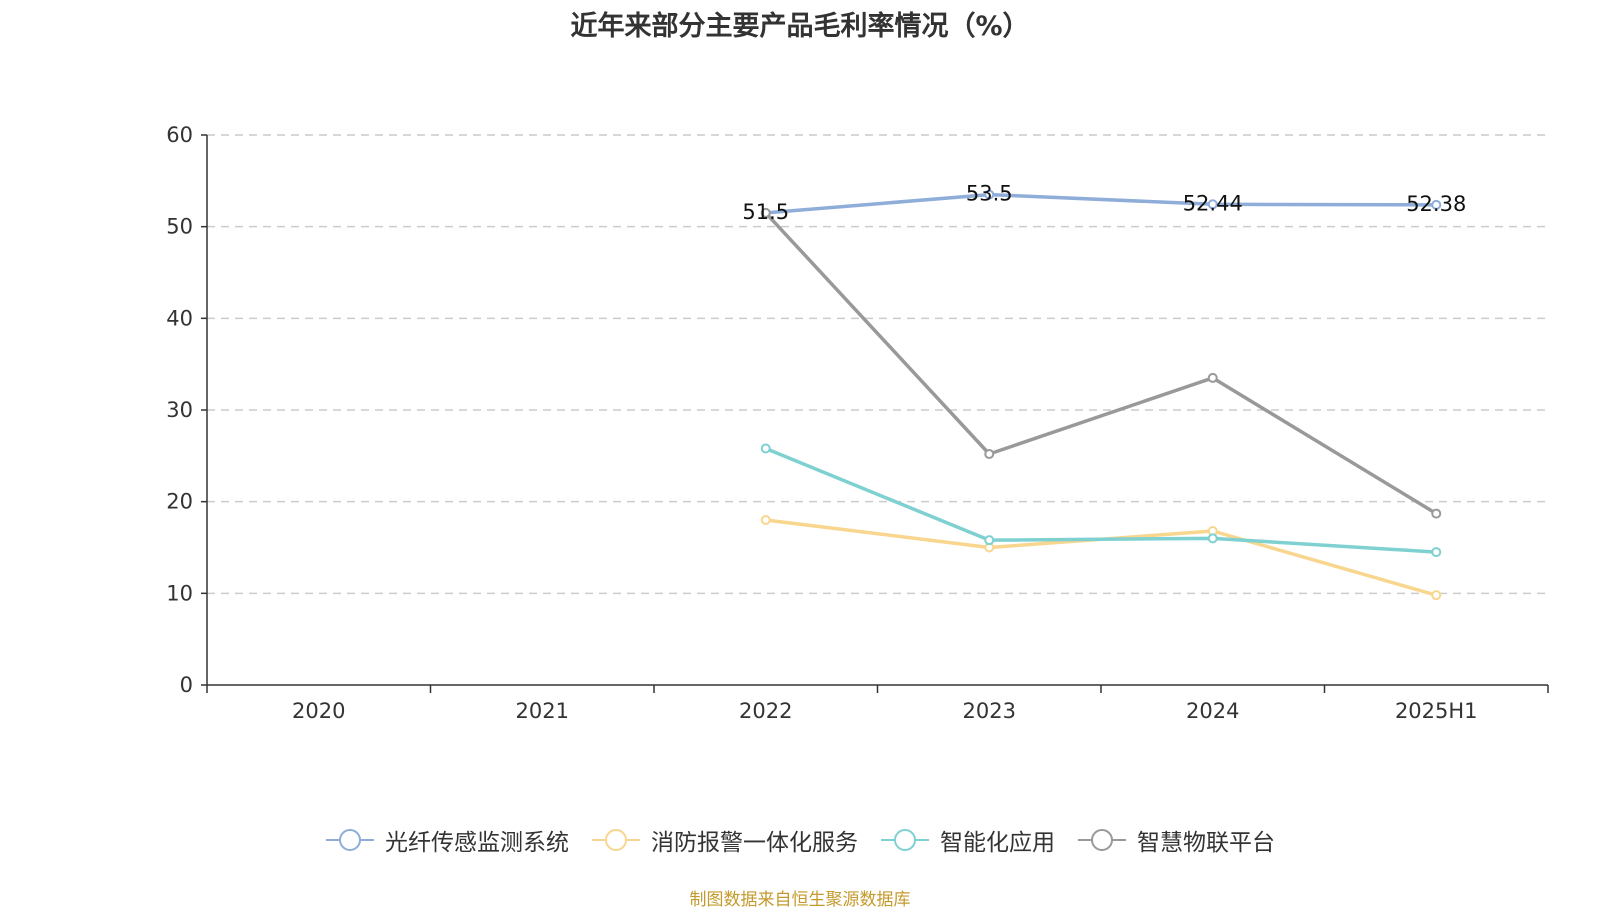  What do you see at coordinates (477, 843) in the screenshot?
I see `legend-label: 光纤传感监测系统` at bounding box center [477, 843].